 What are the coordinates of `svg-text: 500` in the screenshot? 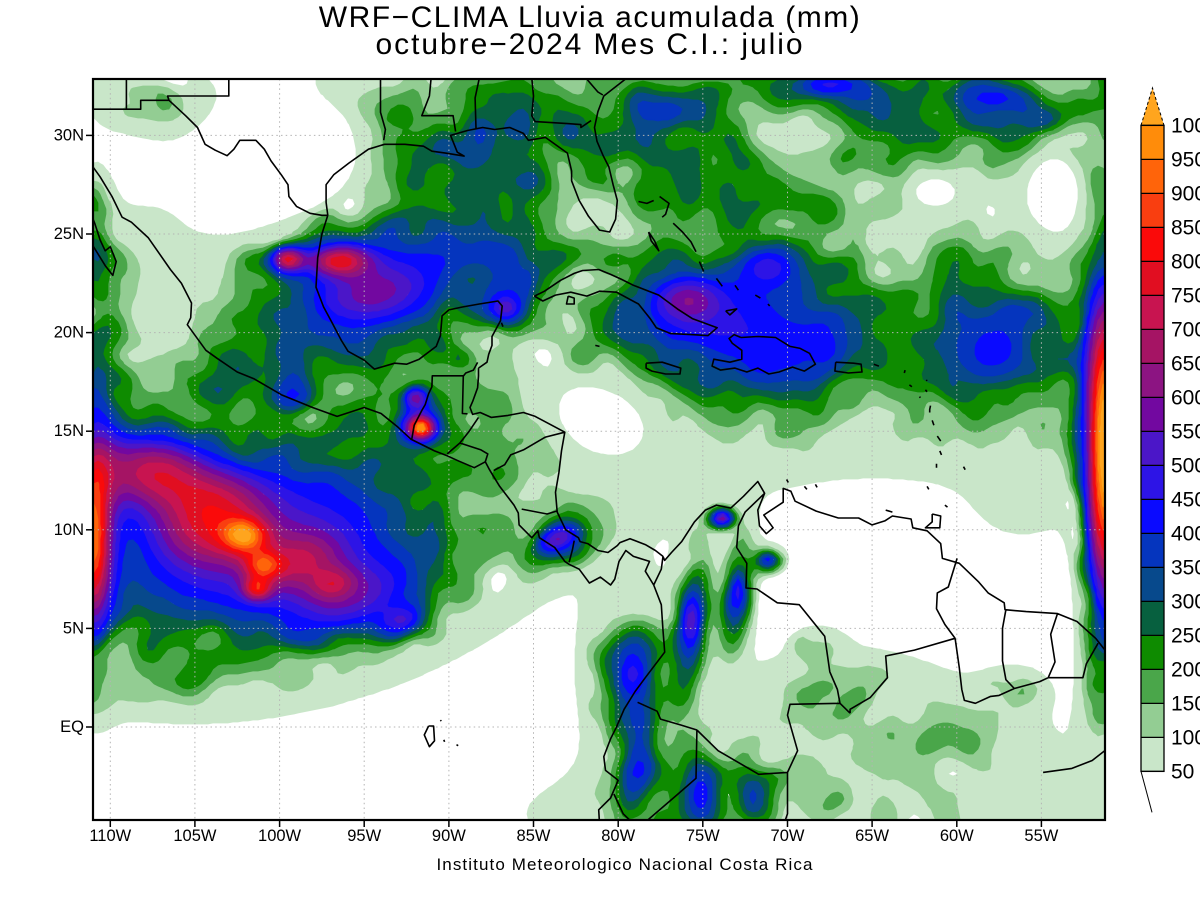 It's located at (1185, 465).